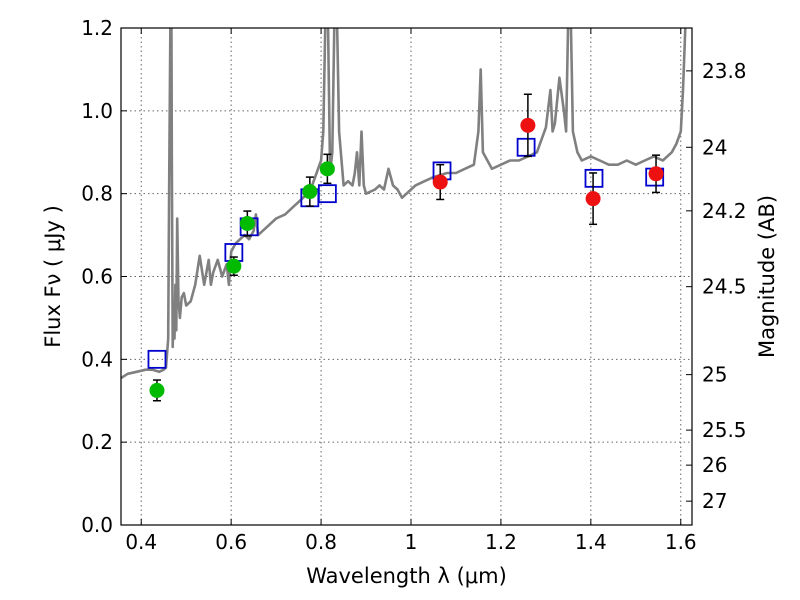  Describe the element at coordinates (97, 277) in the screenshot. I see `y-tick-label: 0.6` at that location.